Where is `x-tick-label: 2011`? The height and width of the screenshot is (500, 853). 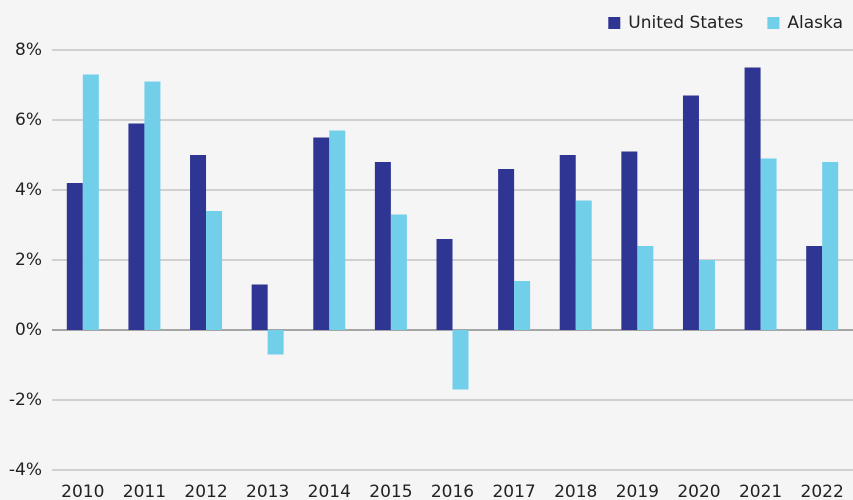
x-tick-label: 2011 is located at coordinates (144, 491).